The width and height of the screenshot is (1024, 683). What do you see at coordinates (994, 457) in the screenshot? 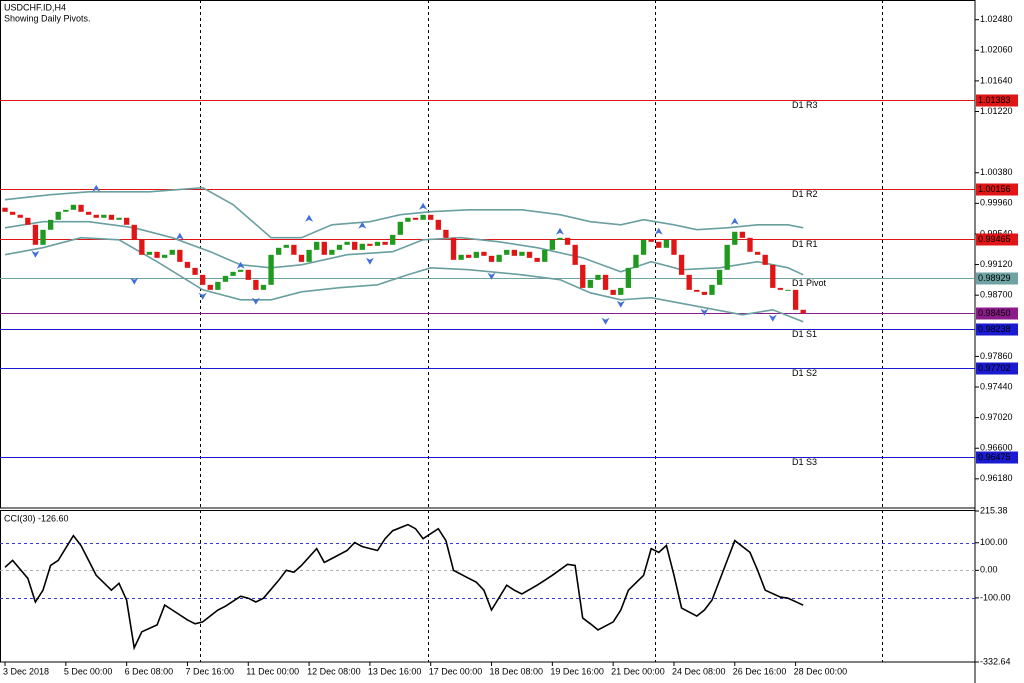
I see `level-price-label: 0.96475` at bounding box center [994, 457].